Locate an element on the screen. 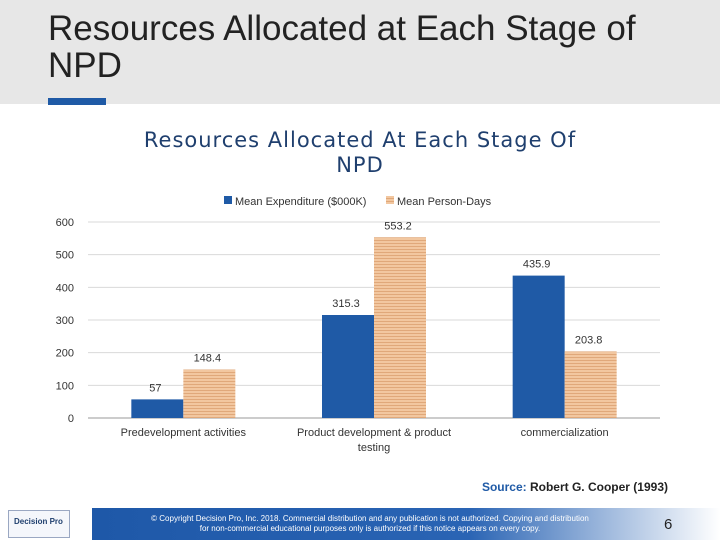 Image resolution: width=720 pixels, height=540 pixels. category-label: Predevelopment activities is located at coordinates (184, 433).